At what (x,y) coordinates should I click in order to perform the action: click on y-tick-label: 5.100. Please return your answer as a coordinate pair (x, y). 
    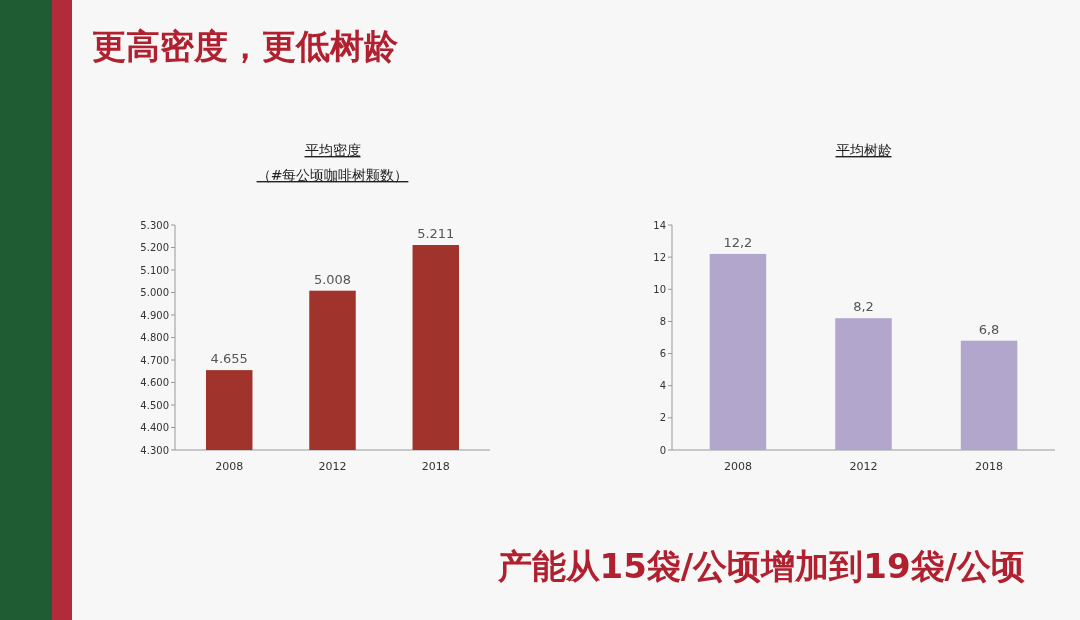
    Looking at the image, I should click on (154, 270).